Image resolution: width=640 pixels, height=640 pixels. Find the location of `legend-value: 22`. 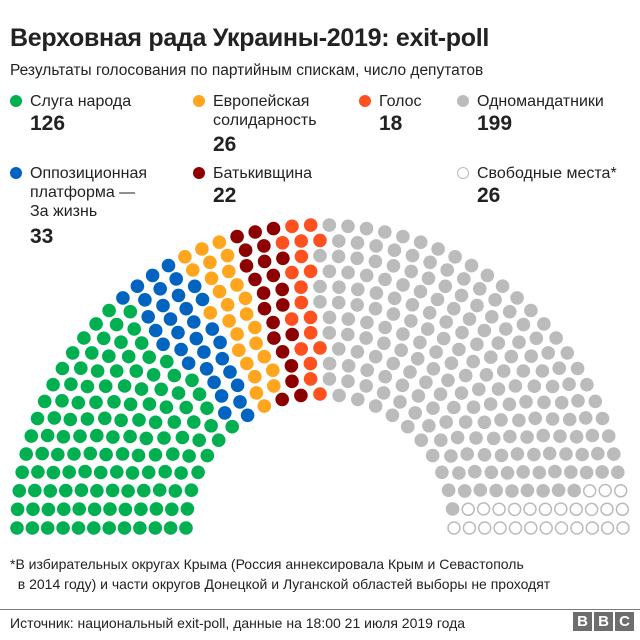

legend-value: 22 is located at coordinates (225, 195).